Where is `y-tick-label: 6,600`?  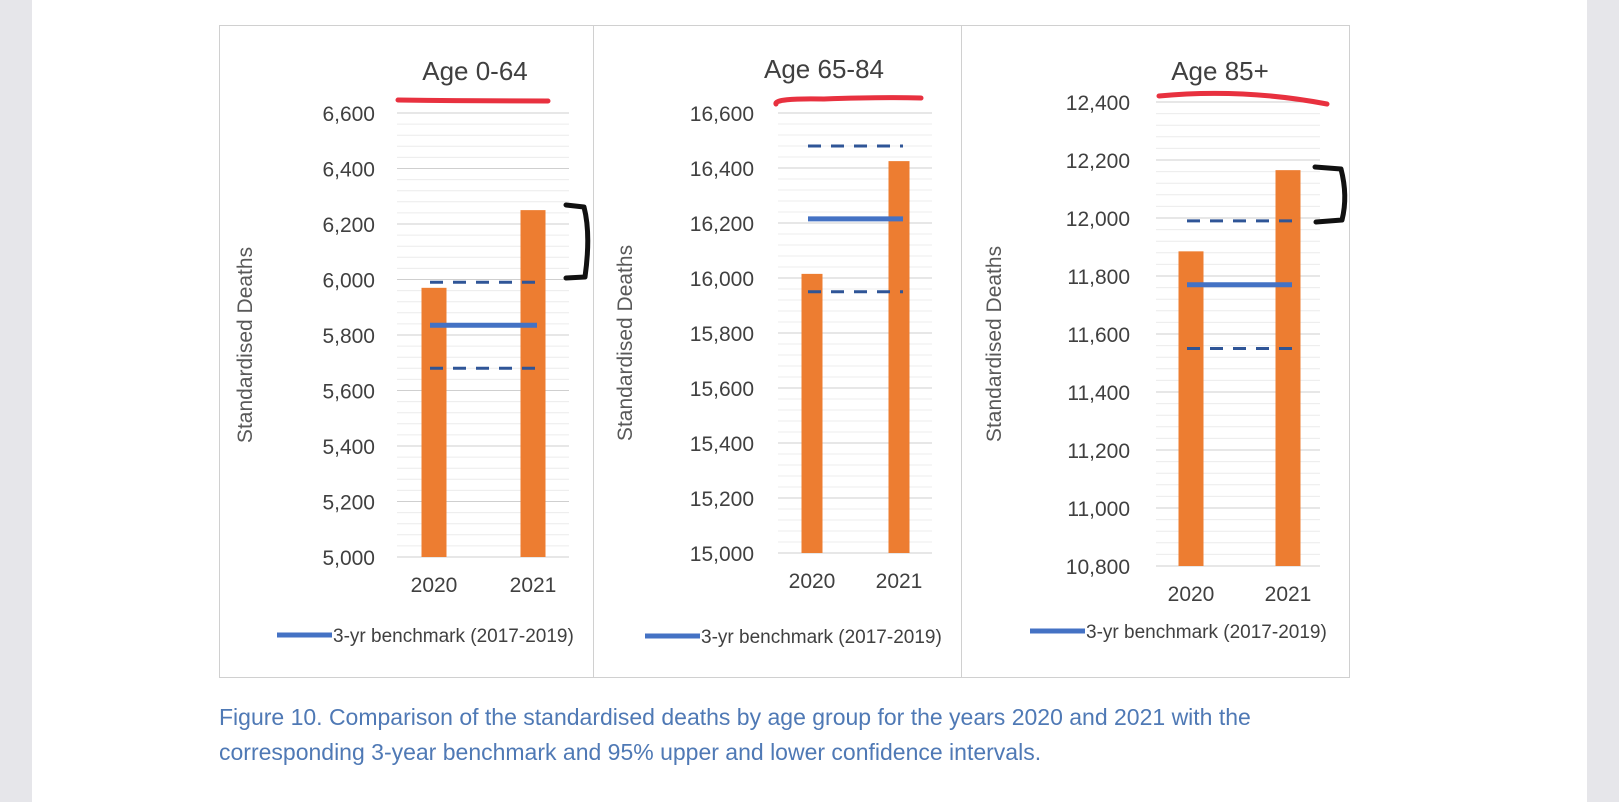 y-tick-label: 6,600 is located at coordinates (348, 114).